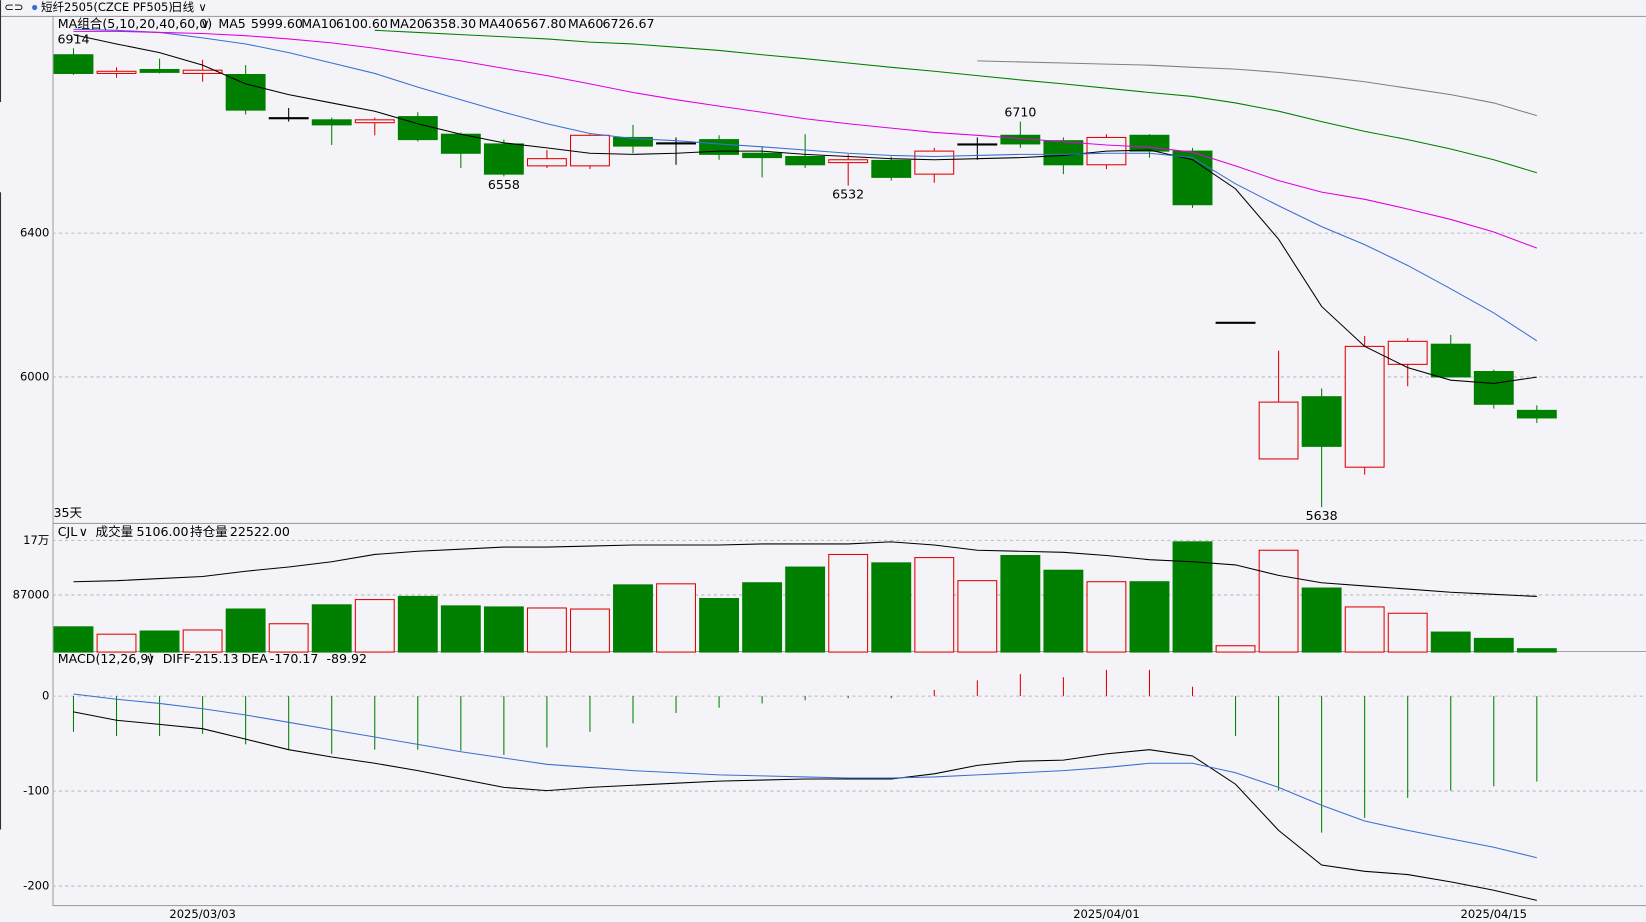  What do you see at coordinates (35, 7) in the screenshot?
I see `dot-icon` at bounding box center [35, 7].